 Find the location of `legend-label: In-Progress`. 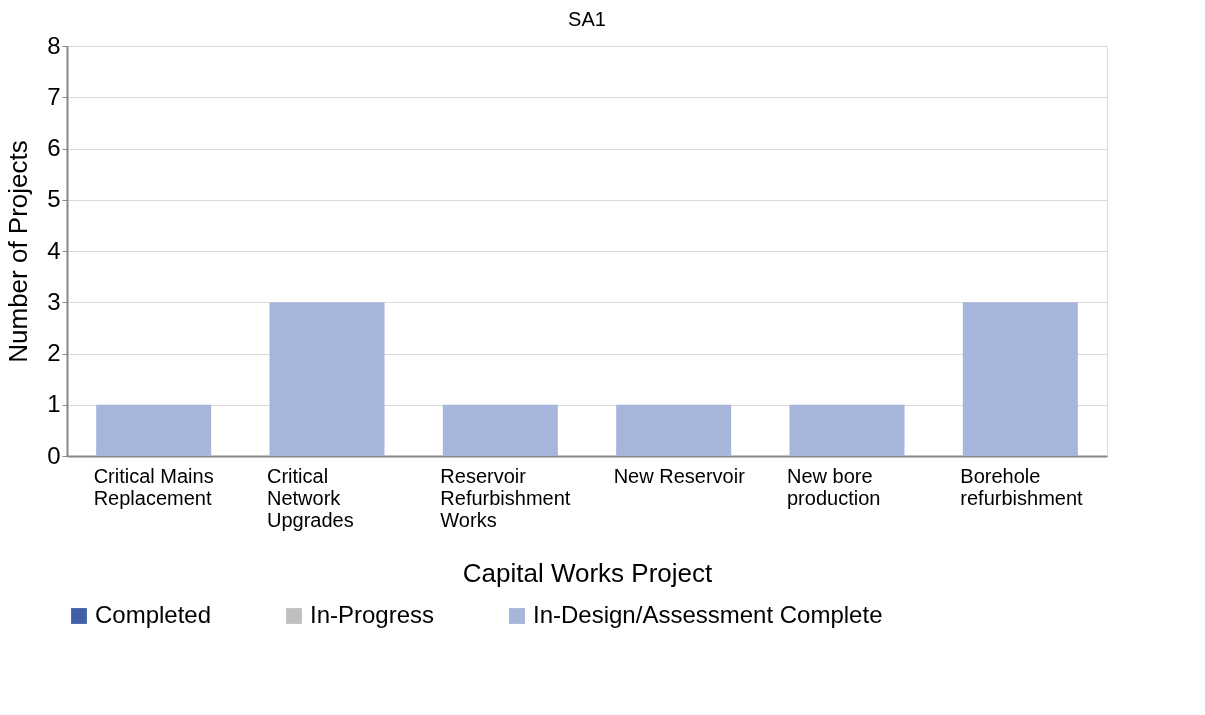

legend-label: In-Progress is located at coordinates (372, 614).